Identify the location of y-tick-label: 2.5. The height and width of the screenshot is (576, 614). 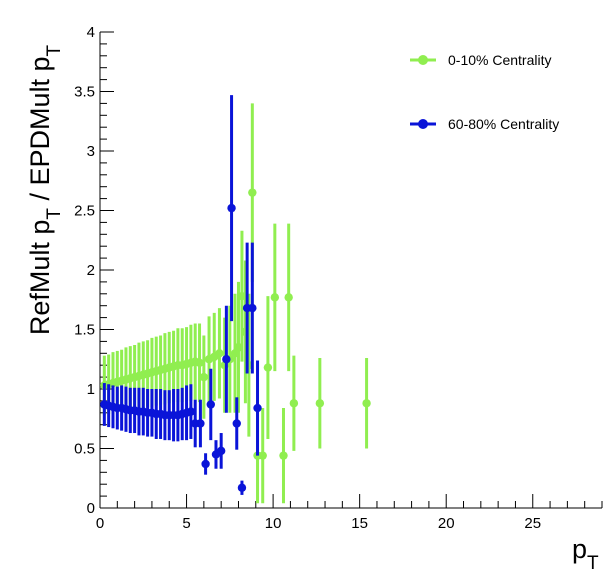
(84, 211).